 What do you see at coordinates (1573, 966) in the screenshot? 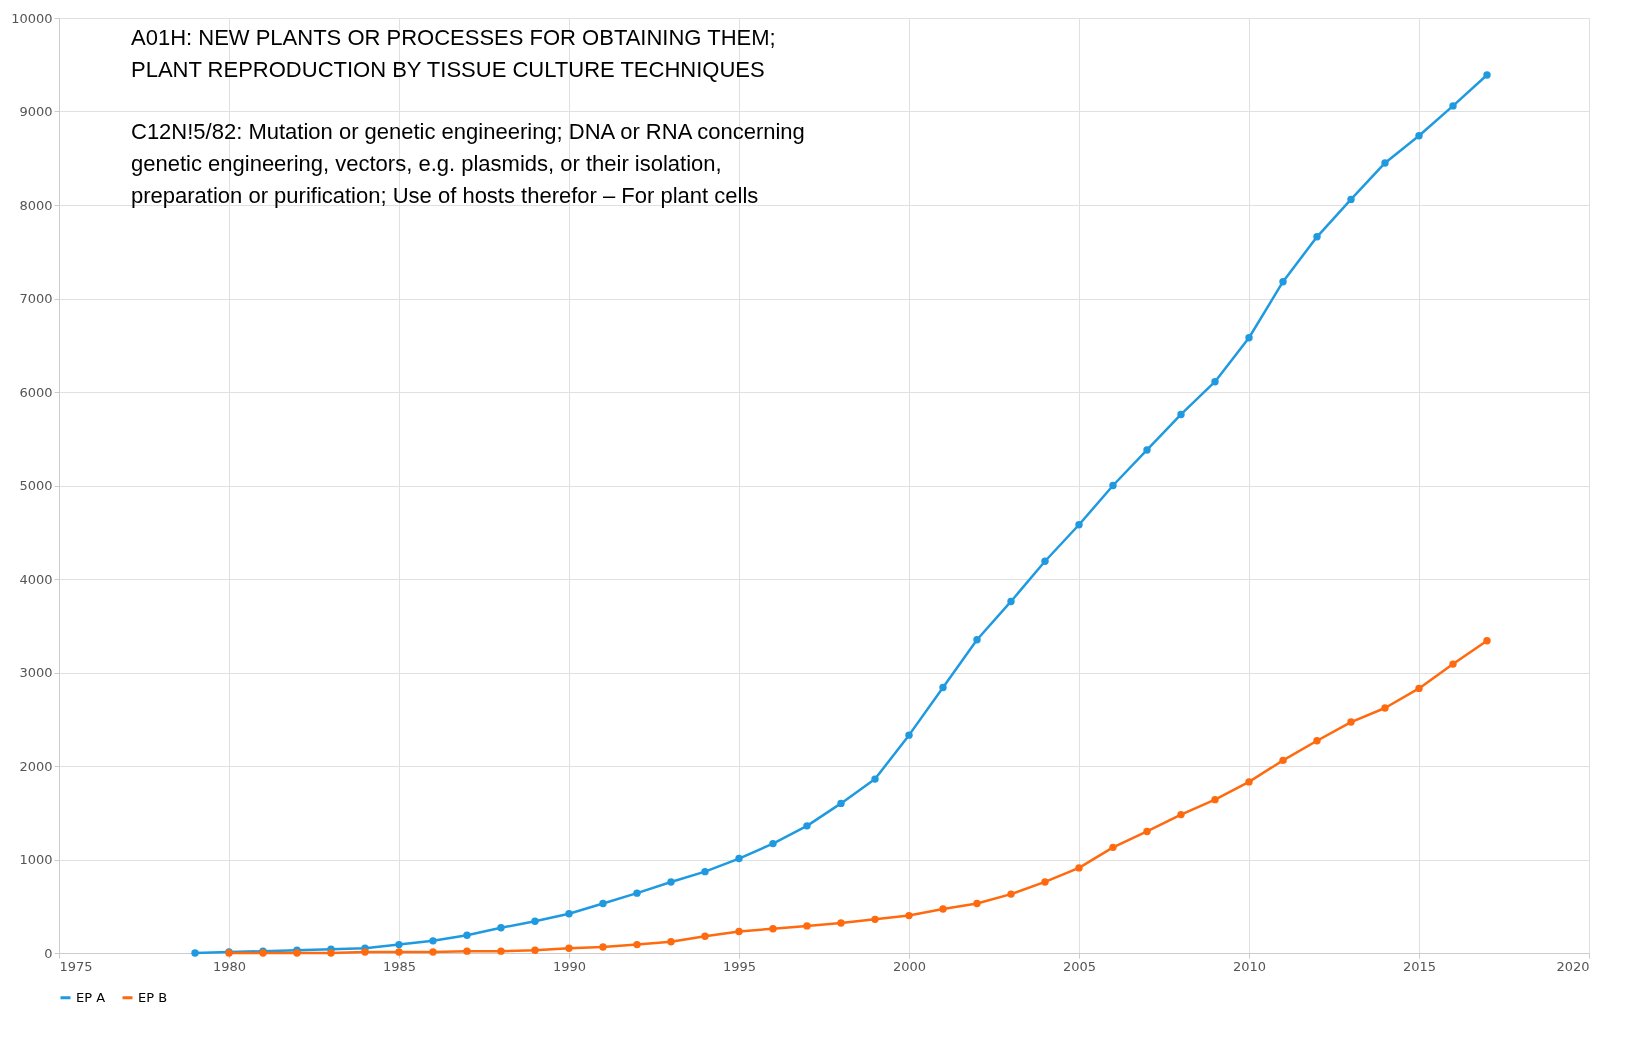
I see `x-tick-label: 2020` at bounding box center [1573, 966].